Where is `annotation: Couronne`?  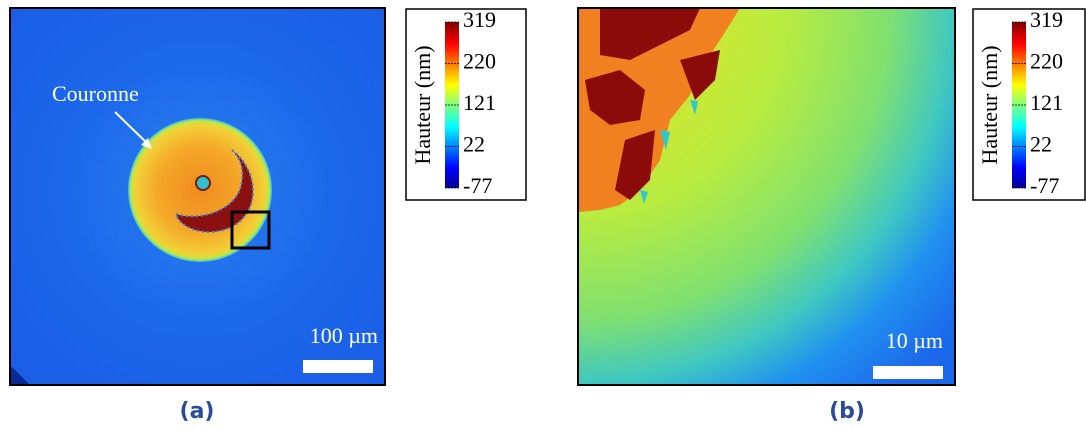
annotation: Couronne is located at coordinates (95, 93).